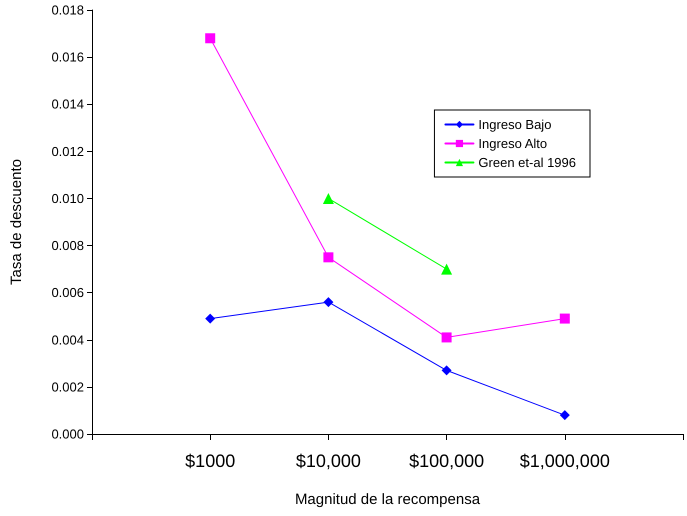  What do you see at coordinates (67, 104) in the screenshot?
I see `y-tick-label: 0.014` at bounding box center [67, 104].